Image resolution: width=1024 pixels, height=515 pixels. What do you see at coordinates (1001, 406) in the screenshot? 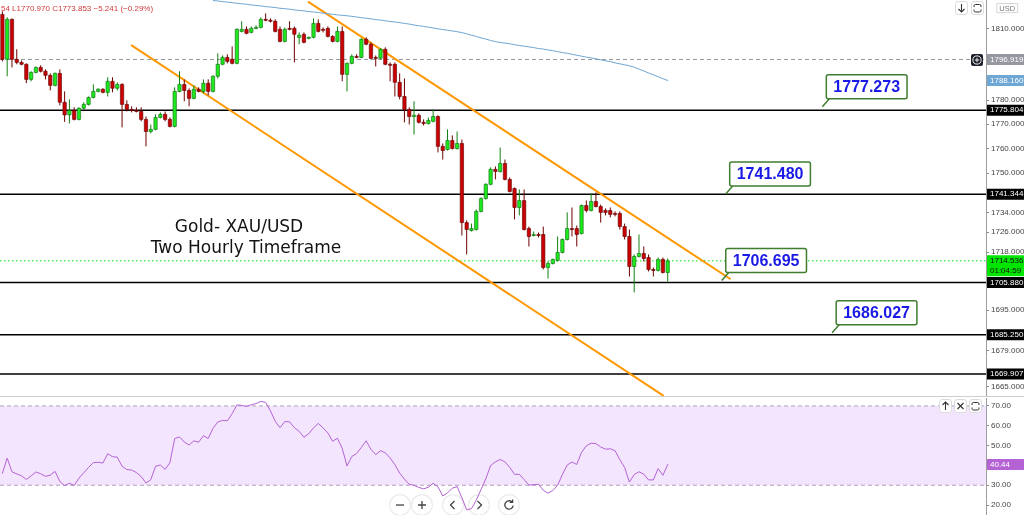
I see `y-tick-label: 70.00` at bounding box center [1001, 406].